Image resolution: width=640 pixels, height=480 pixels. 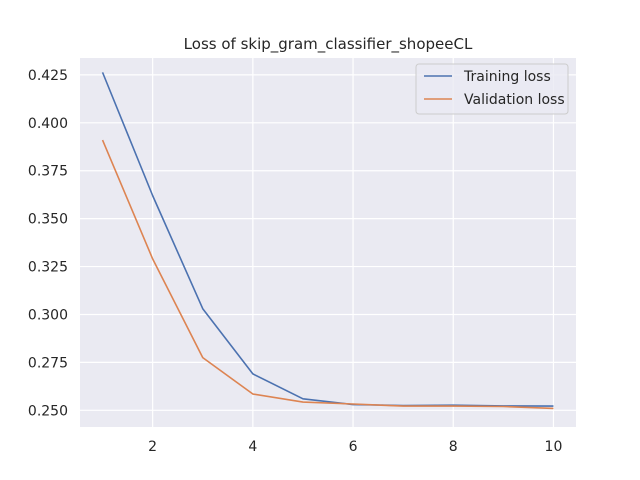 I want to click on x-tick-label: 4, so click(x=252, y=447).